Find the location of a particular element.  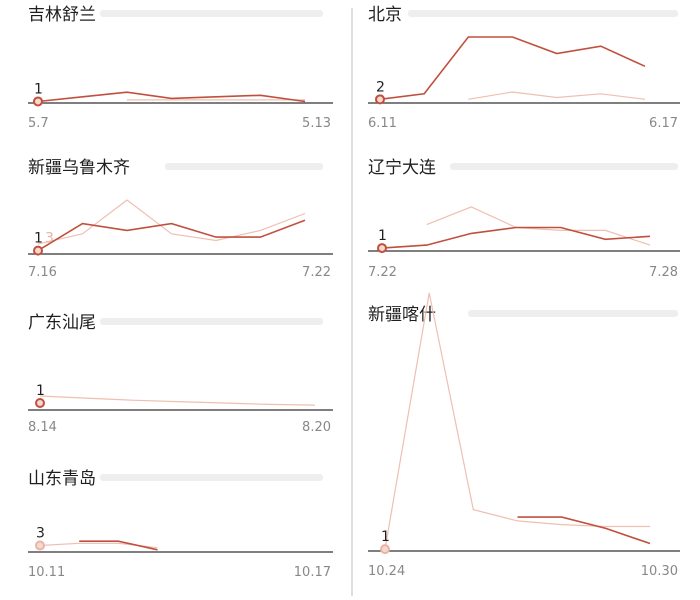

x-tick-label-end: 10.30 is located at coordinates (659, 571).